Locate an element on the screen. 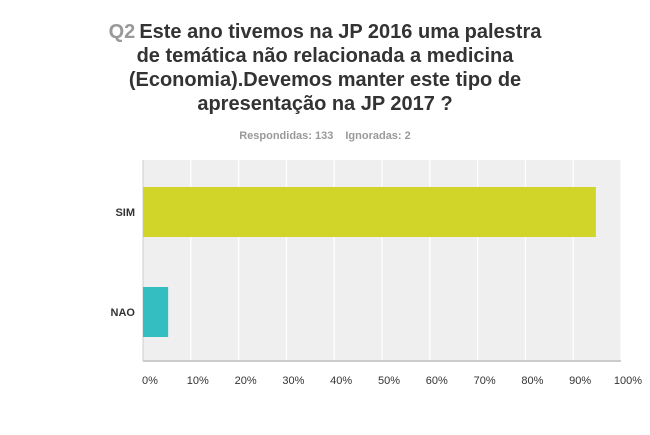  question-number: Q2 is located at coordinates (122, 32).